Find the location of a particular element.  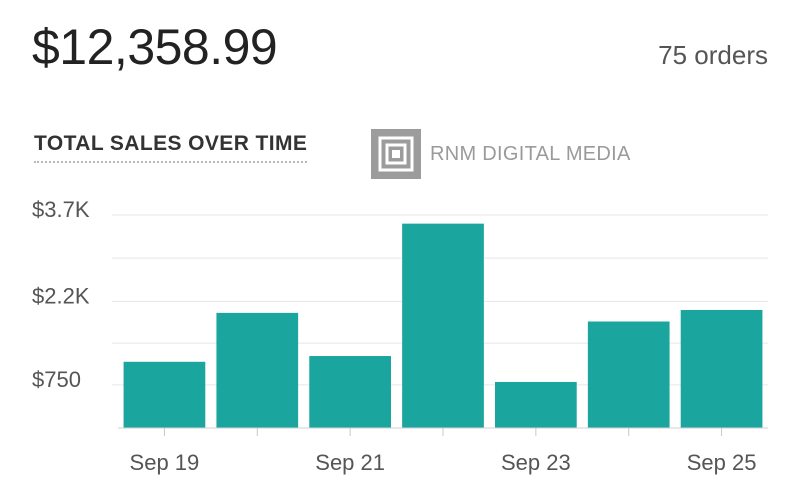

x-tick-label: Sep 21 is located at coordinates (350, 462).